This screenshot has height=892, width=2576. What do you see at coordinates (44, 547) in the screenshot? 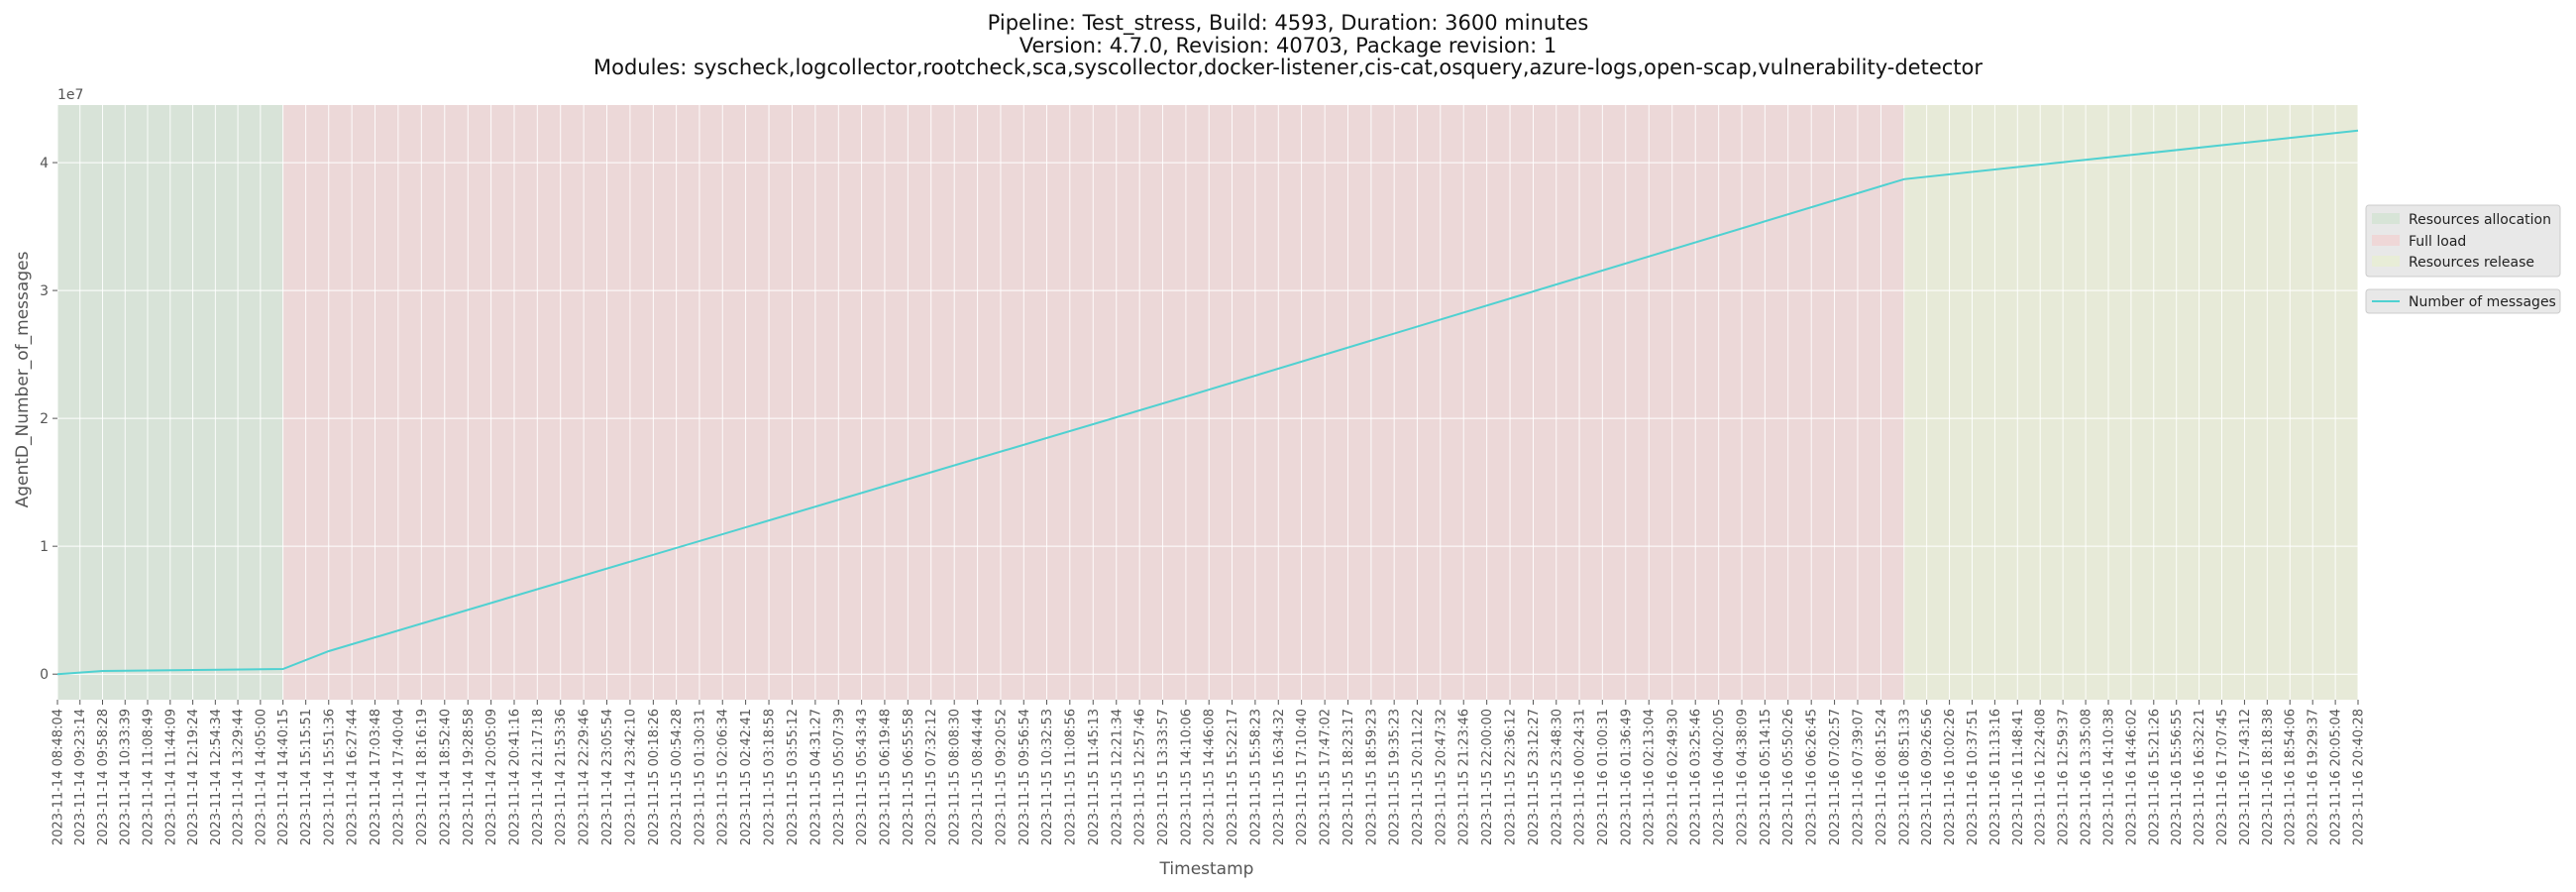
I see `y-tick-label: 1` at bounding box center [44, 547].